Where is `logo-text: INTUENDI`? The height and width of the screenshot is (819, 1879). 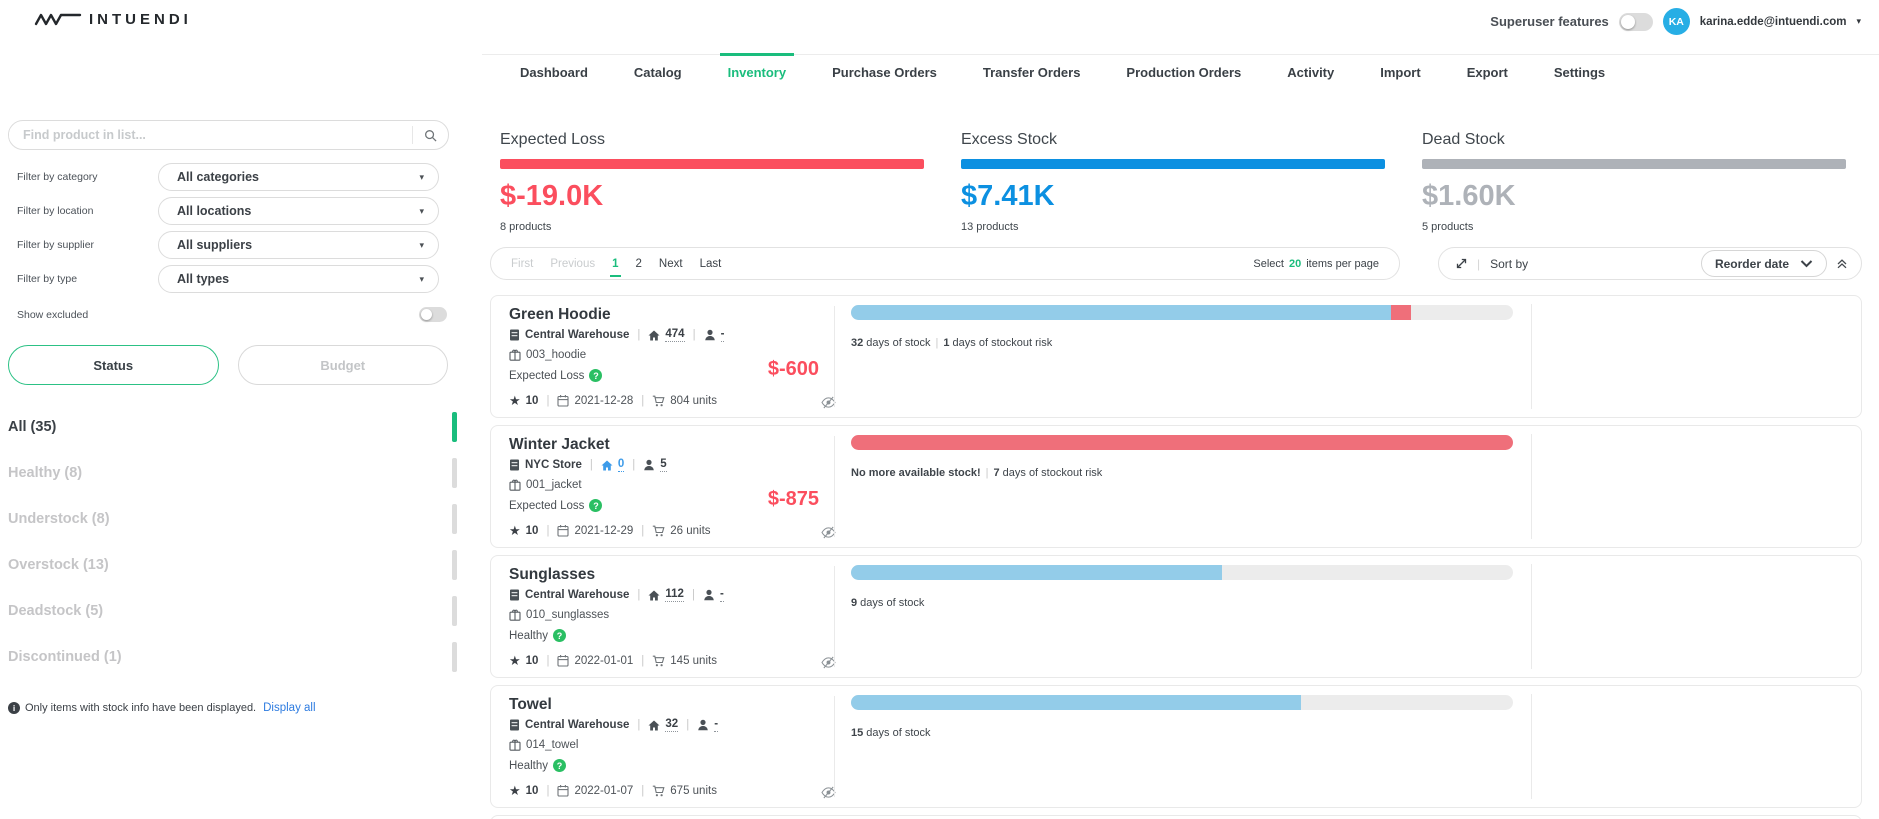 logo-text: INTUENDI is located at coordinates (140, 19).